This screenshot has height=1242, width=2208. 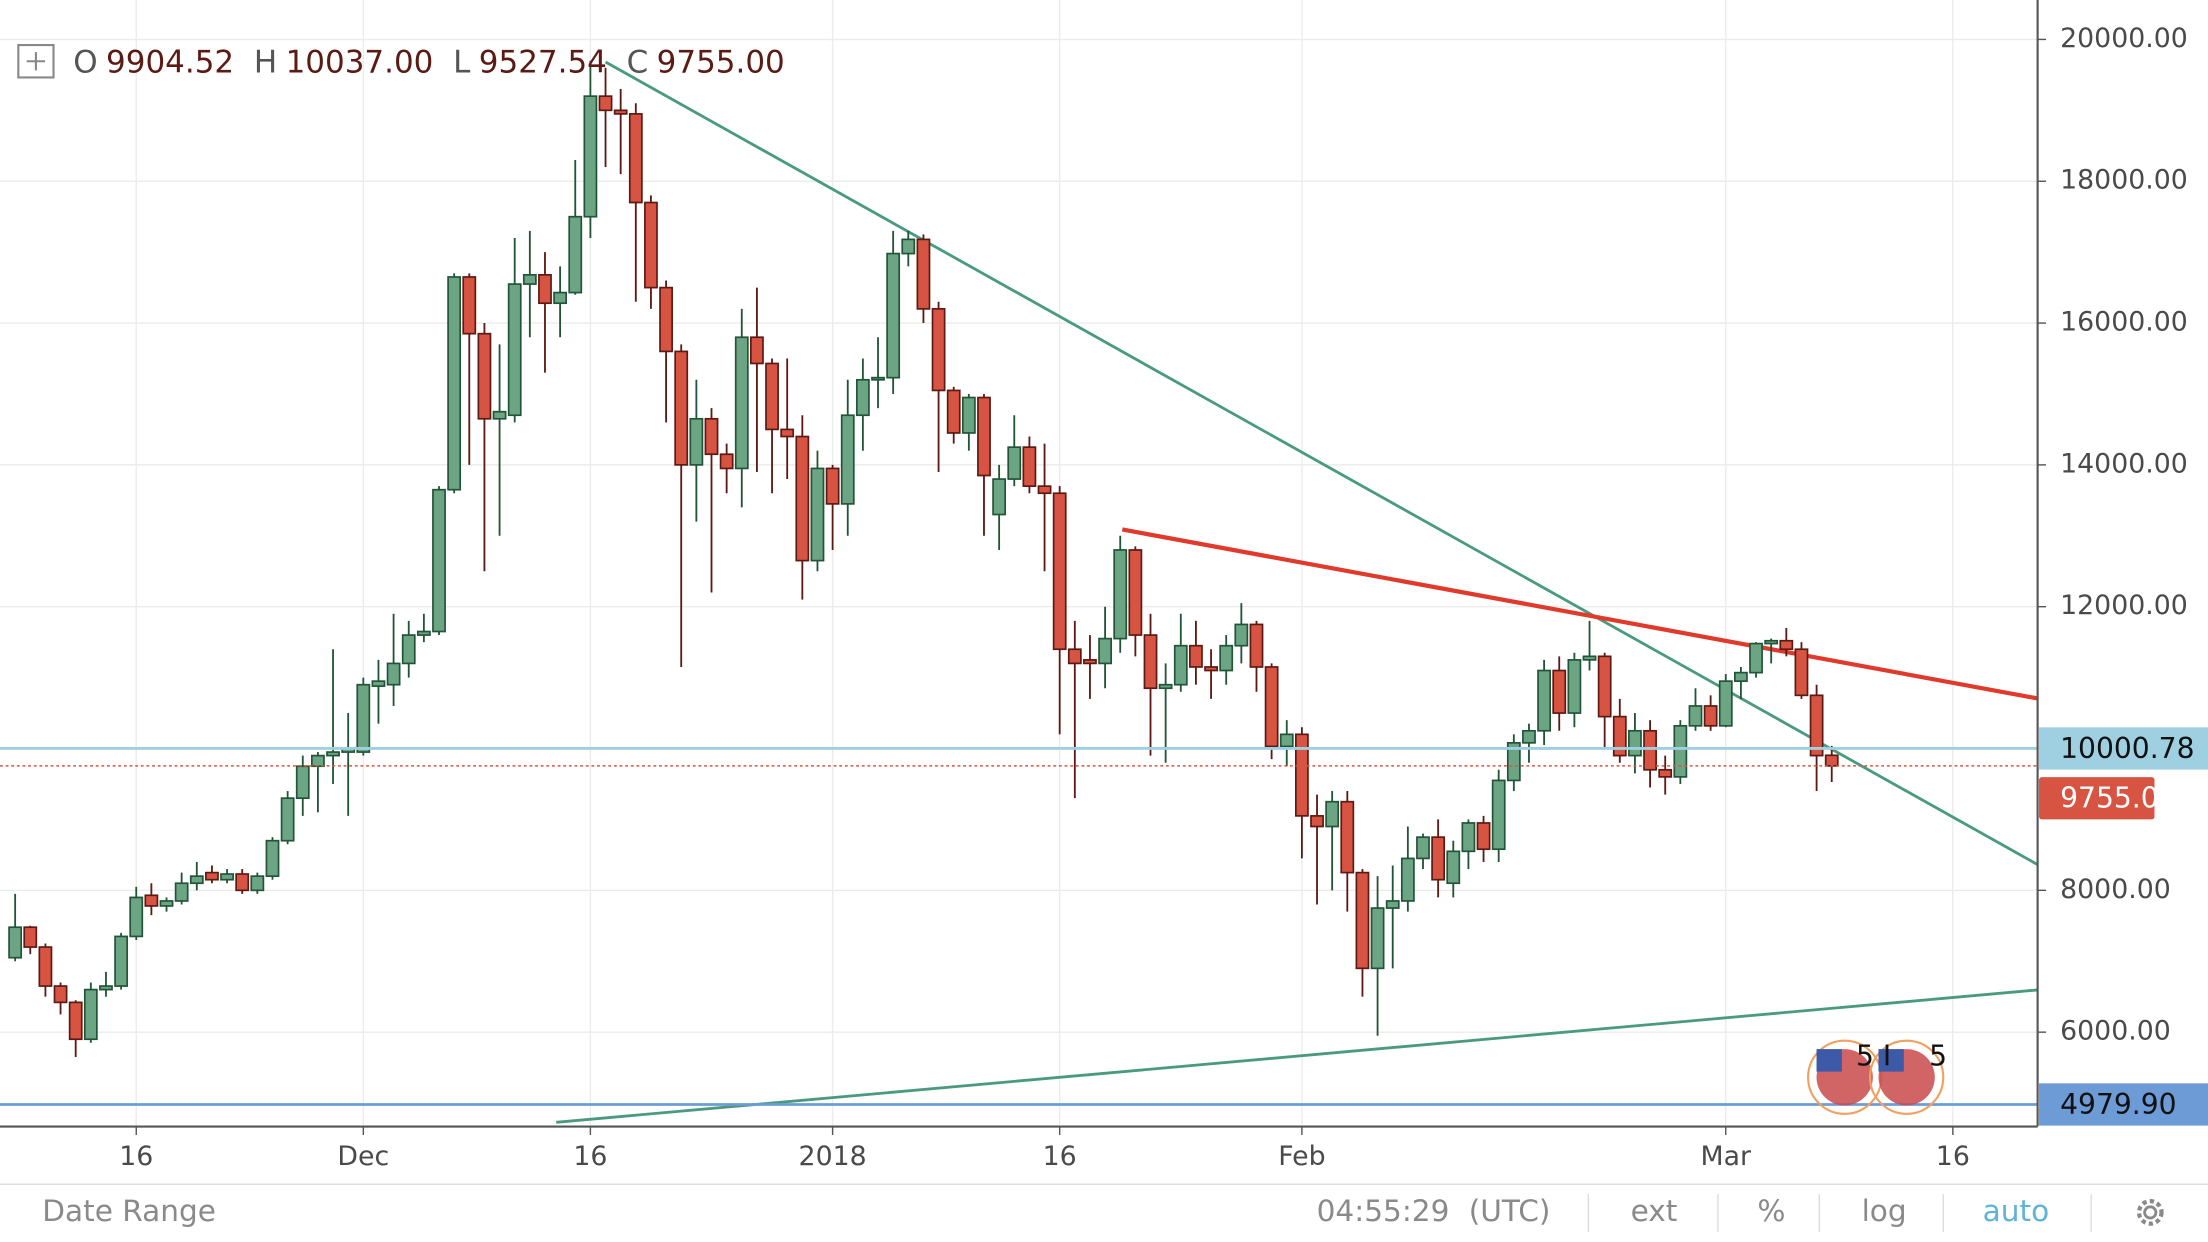 What do you see at coordinates (462, 62) in the screenshot?
I see `legend-key: L` at bounding box center [462, 62].